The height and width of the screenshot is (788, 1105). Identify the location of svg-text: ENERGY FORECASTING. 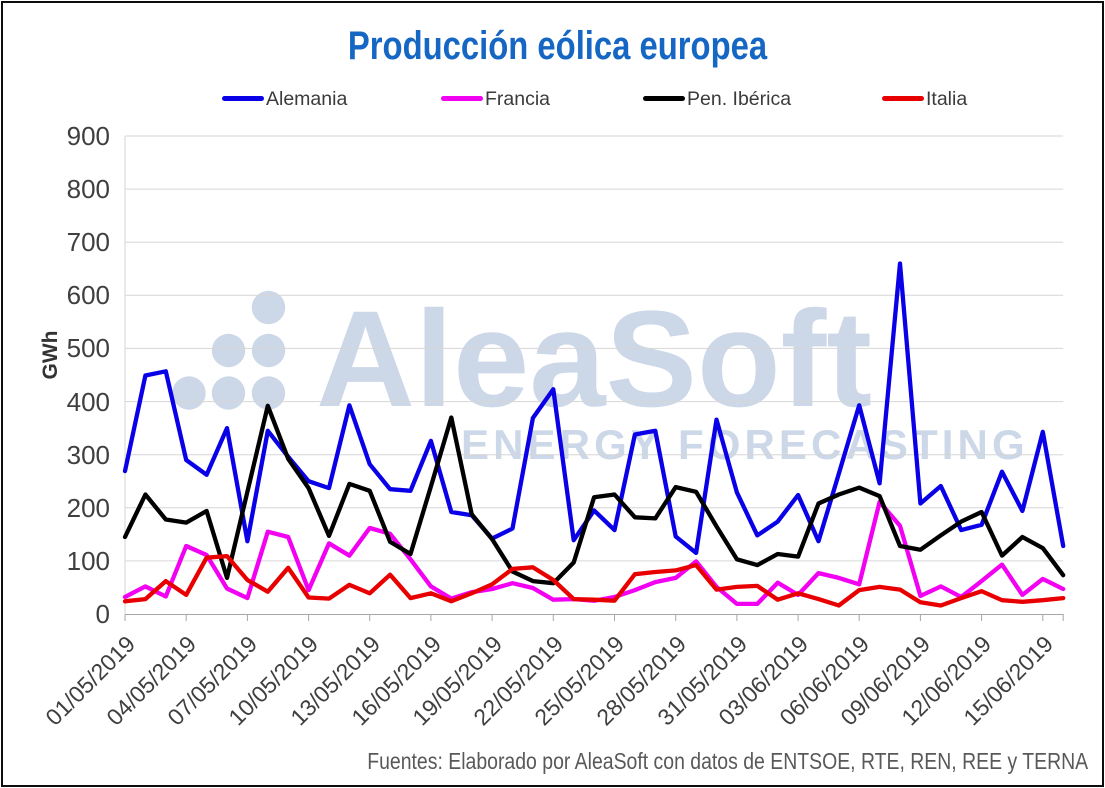
(745, 444).